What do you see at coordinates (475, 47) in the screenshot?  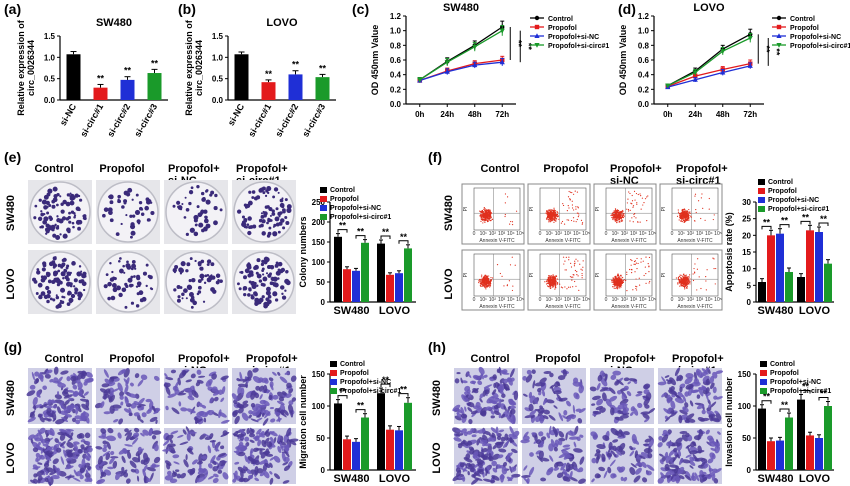 I see `data-point` at bounding box center [475, 47].